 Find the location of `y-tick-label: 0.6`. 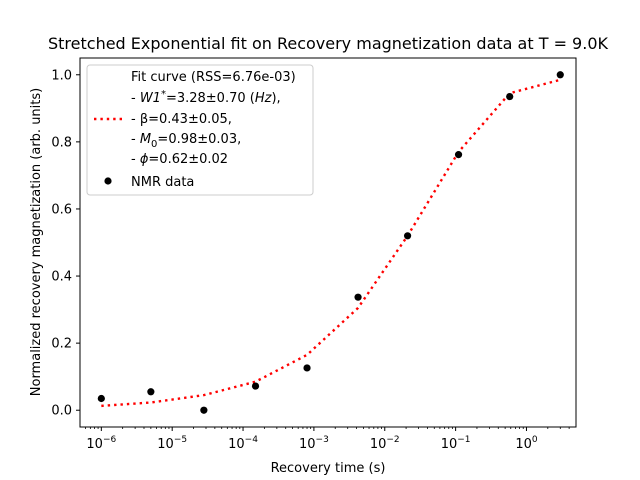

y-tick-label: 0.6 is located at coordinates (61, 209).